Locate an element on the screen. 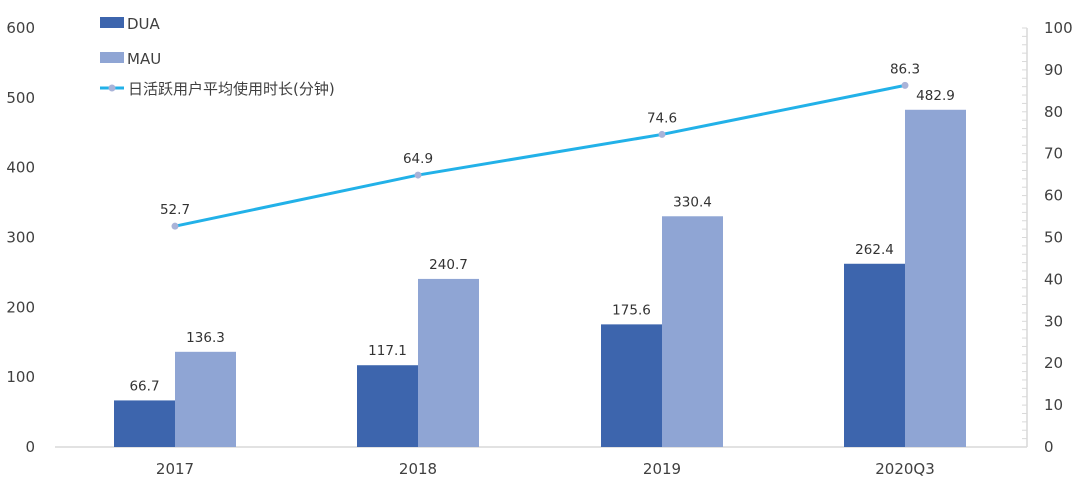 The image size is (1080, 483). legend-label-line: 日活跃用户平均使用时长(分钟) is located at coordinates (231, 89).